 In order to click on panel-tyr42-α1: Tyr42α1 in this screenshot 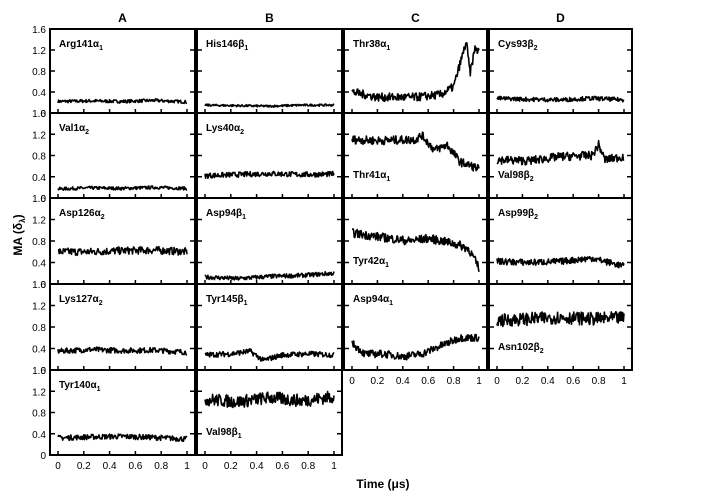, I will do `click(415, 241)`.